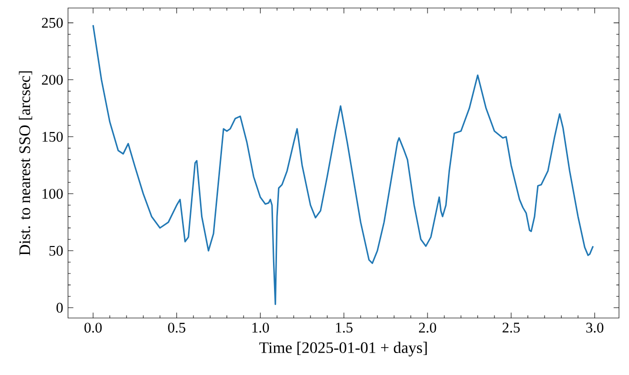  What do you see at coordinates (52, 79) in the screenshot?
I see `y-tick-label: 200` at bounding box center [52, 79].